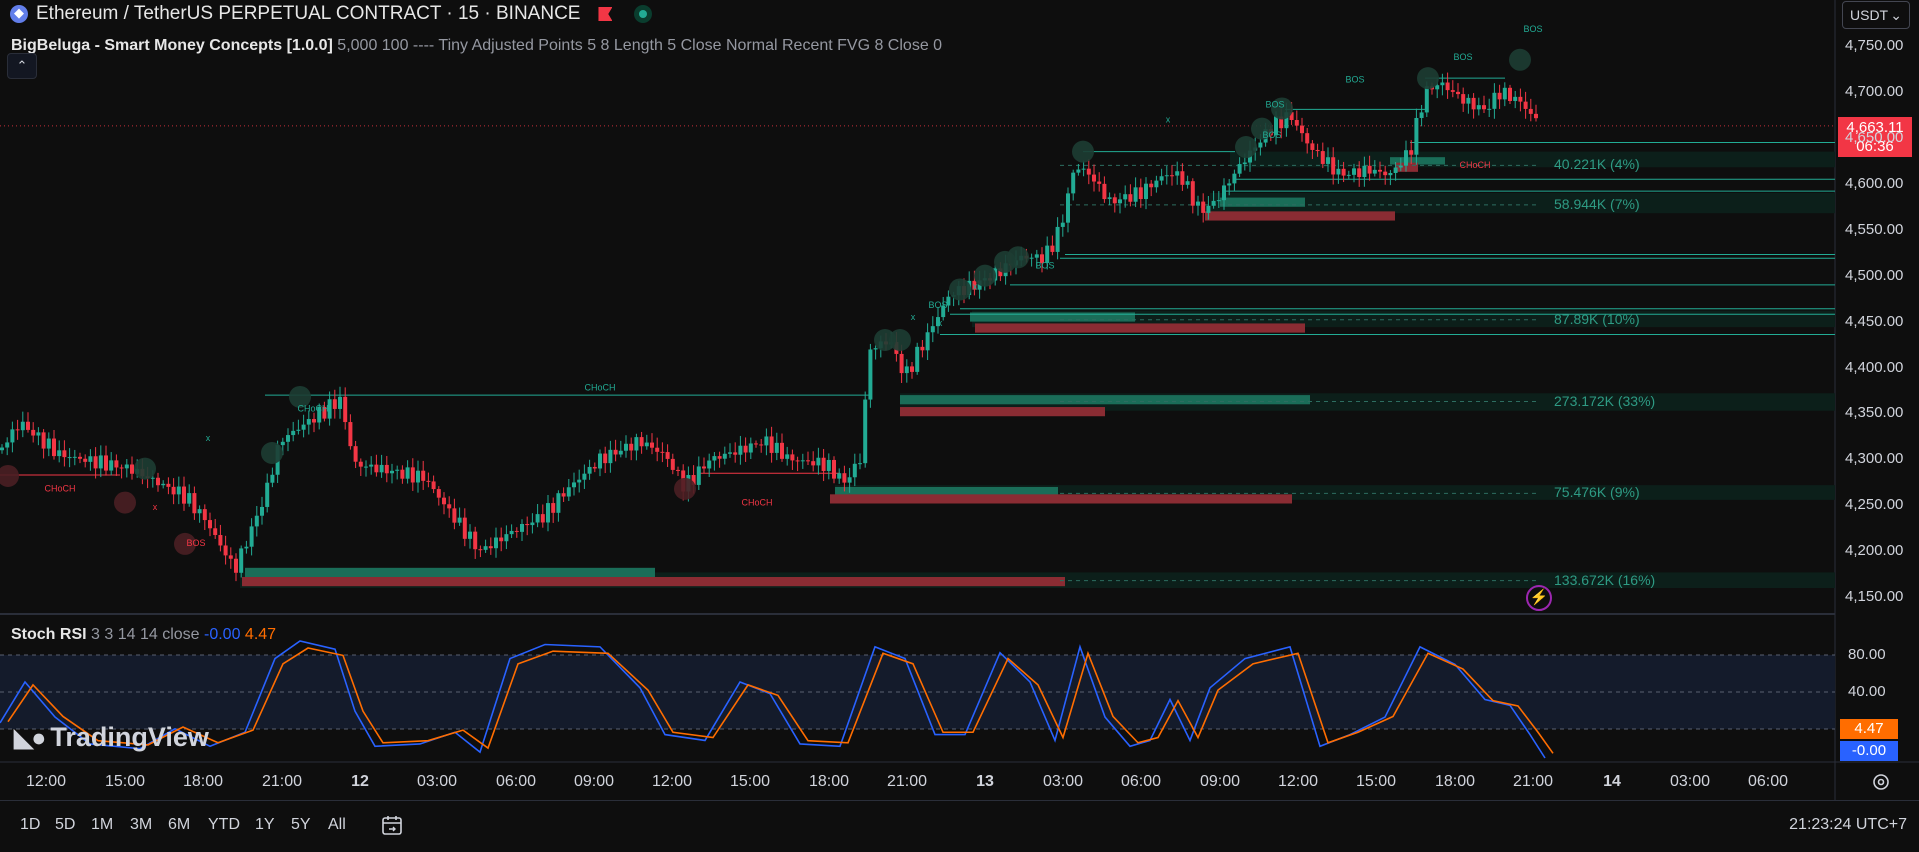 This screenshot has width=1919, height=852. What do you see at coordinates (265, 825) in the screenshot?
I see `timeframe-button-1y: 1Y` at bounding box center [265, 825].